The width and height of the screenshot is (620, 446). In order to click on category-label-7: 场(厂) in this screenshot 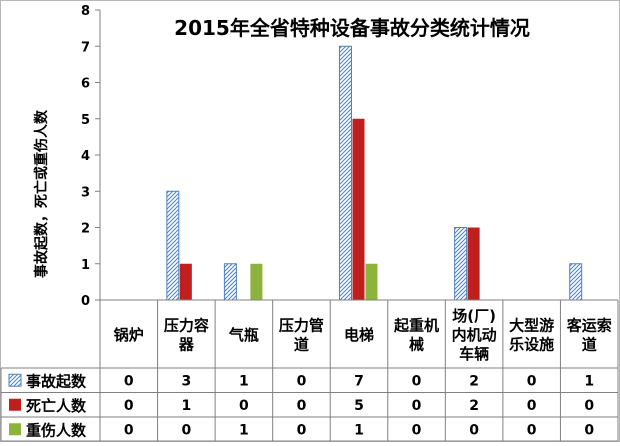, I will do `click(474, 316)`.